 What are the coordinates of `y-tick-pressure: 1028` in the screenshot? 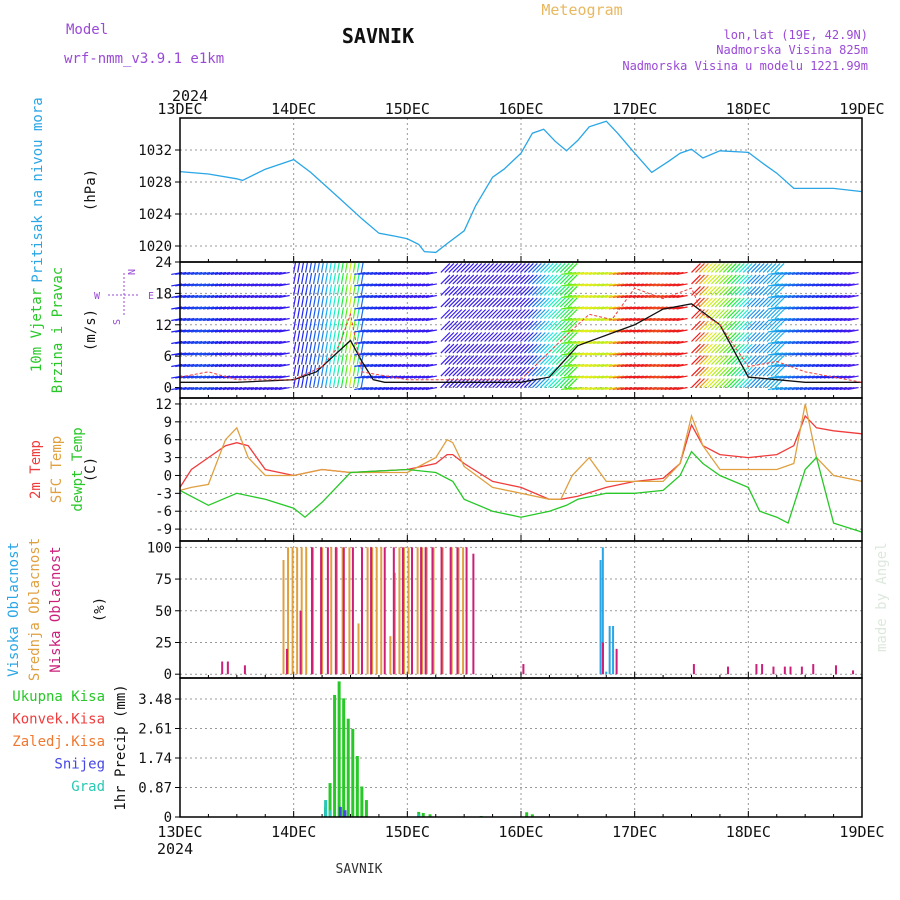 It's located at (155, 183).